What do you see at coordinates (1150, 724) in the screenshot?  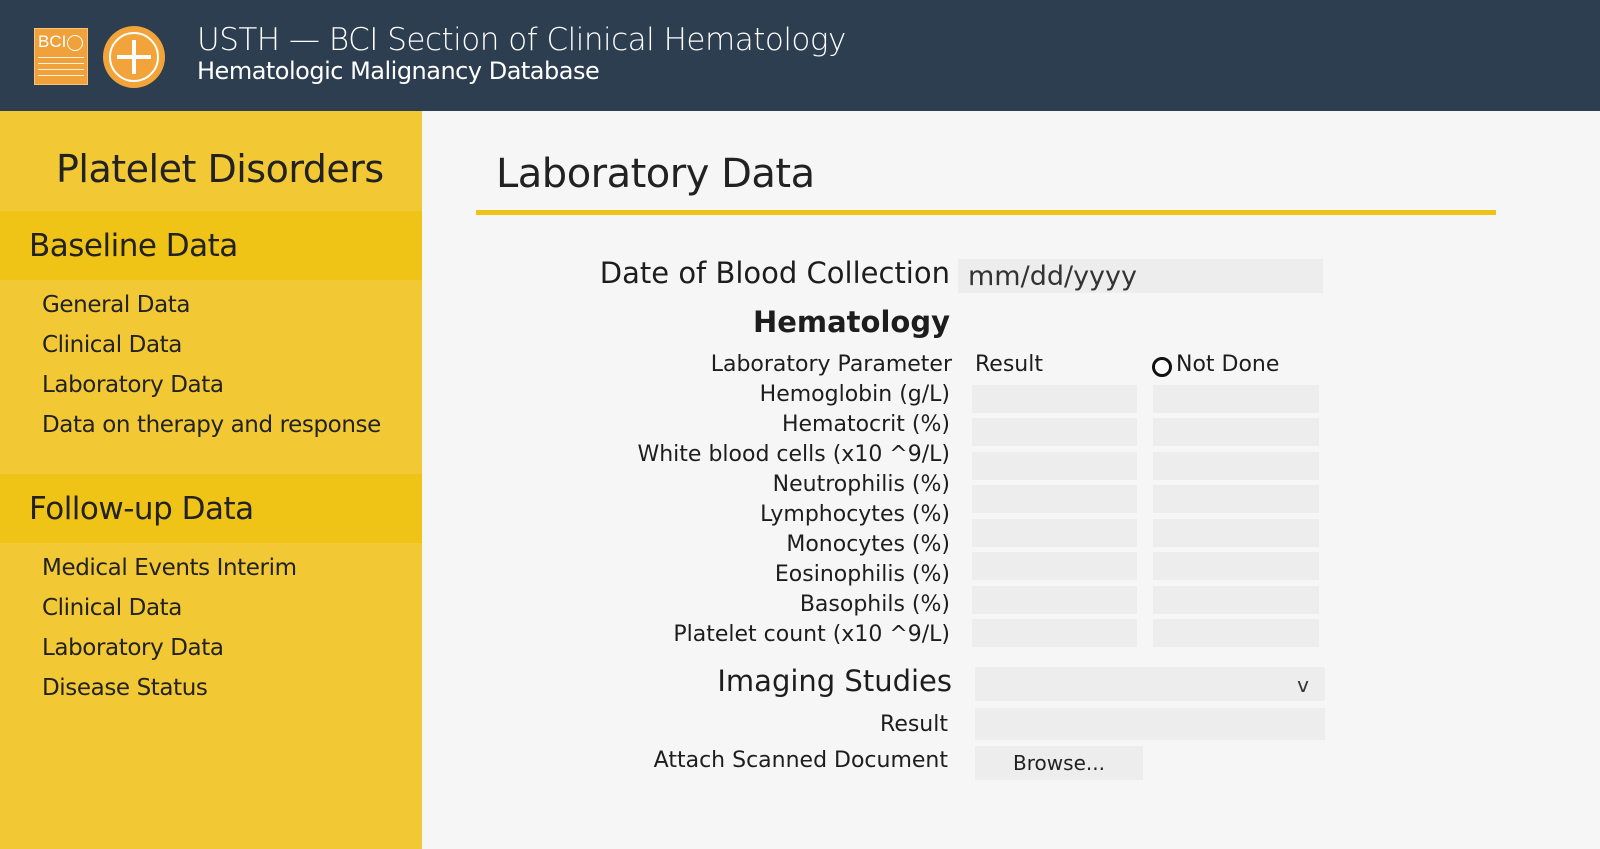 I see `imaging-result-input` at bounding box center [1150, 724].